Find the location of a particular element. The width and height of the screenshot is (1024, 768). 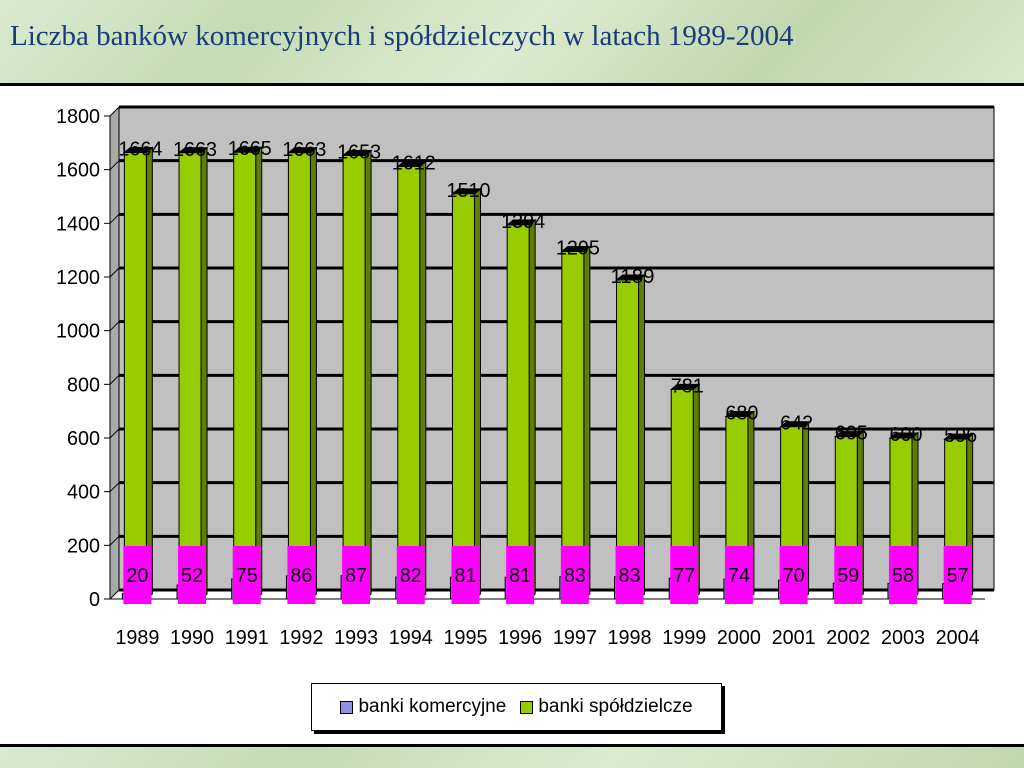

data-label-commercial-1989: 20 is located at coordinates (137, 576).